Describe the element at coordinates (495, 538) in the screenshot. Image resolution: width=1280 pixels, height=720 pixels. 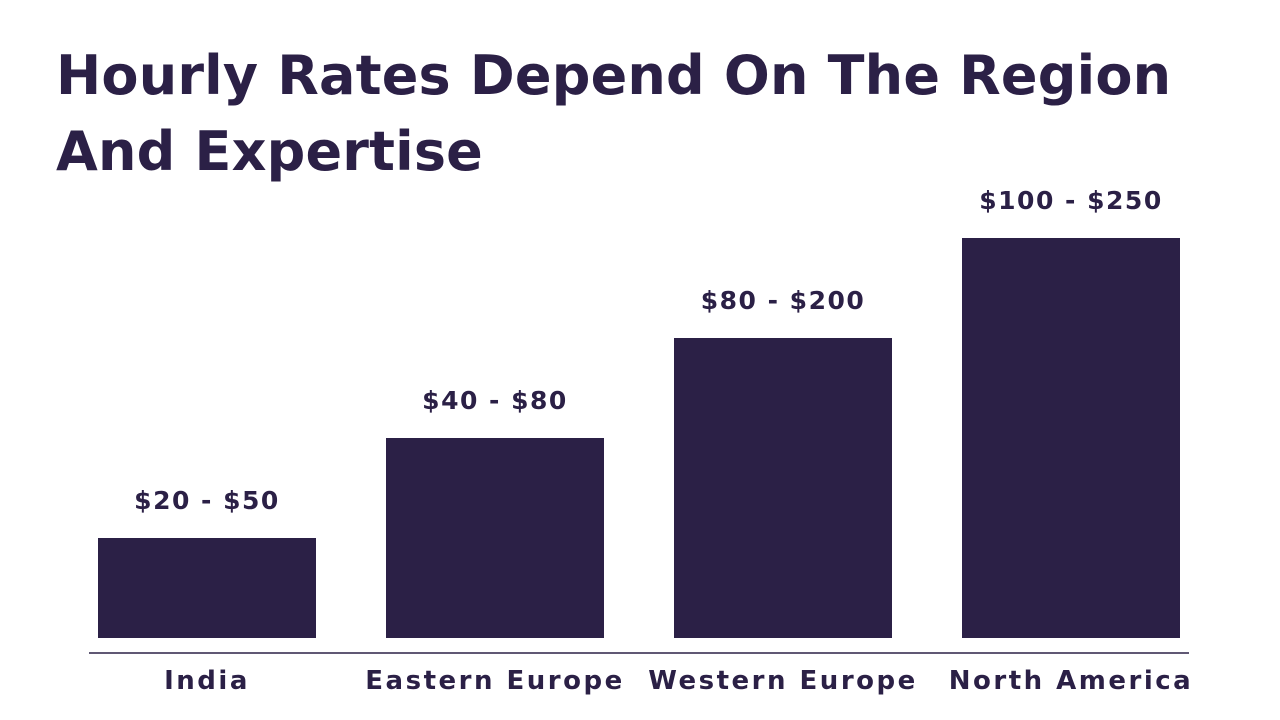
I see `bar-eastern-europe` at that location.